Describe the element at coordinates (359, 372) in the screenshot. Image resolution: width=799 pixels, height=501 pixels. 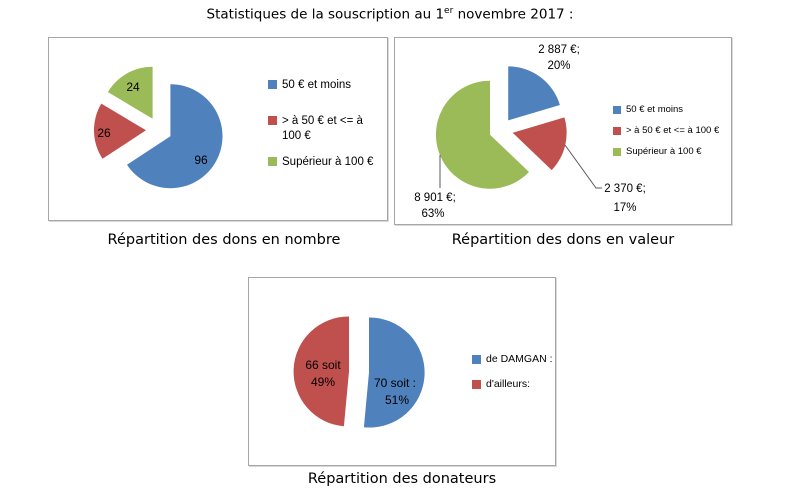
I see `pie-chart-donateurs: 70 soit : 51% 66 soit 49%` at that location.